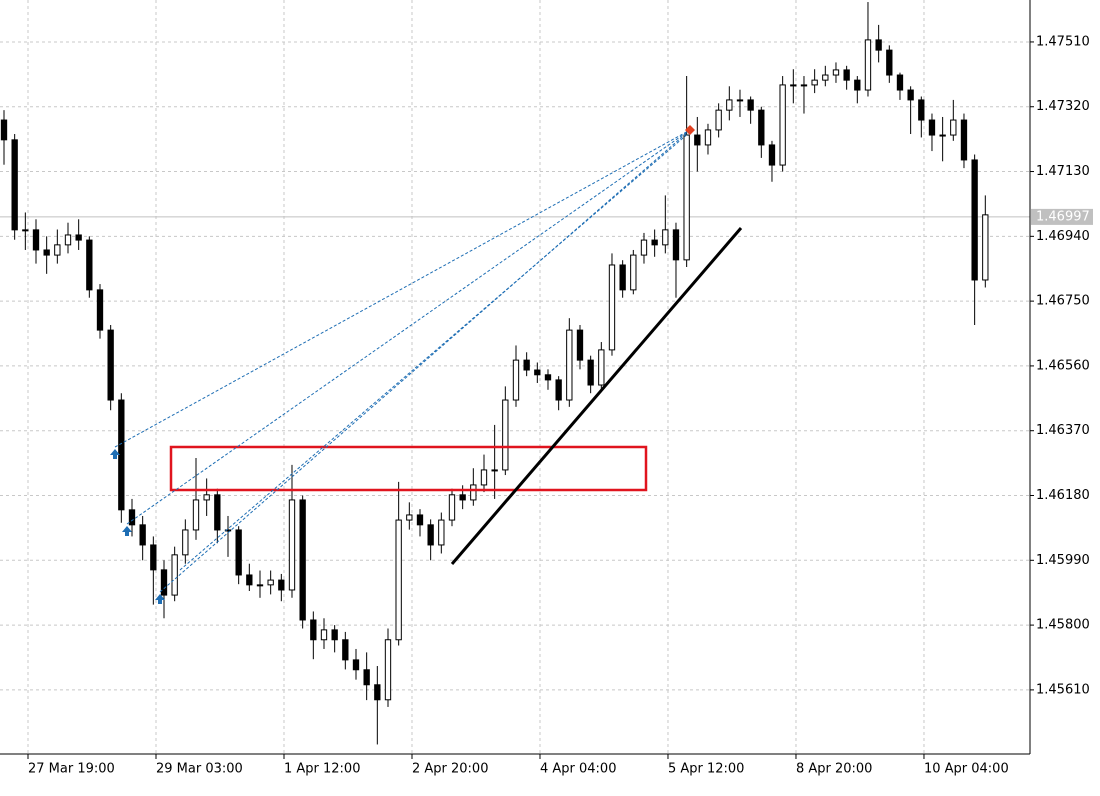  What do you see at coordinates (1063, 301) in the screenshot?
I see `y-tick-label: 1.46750` at bounding box center [1063, 301].